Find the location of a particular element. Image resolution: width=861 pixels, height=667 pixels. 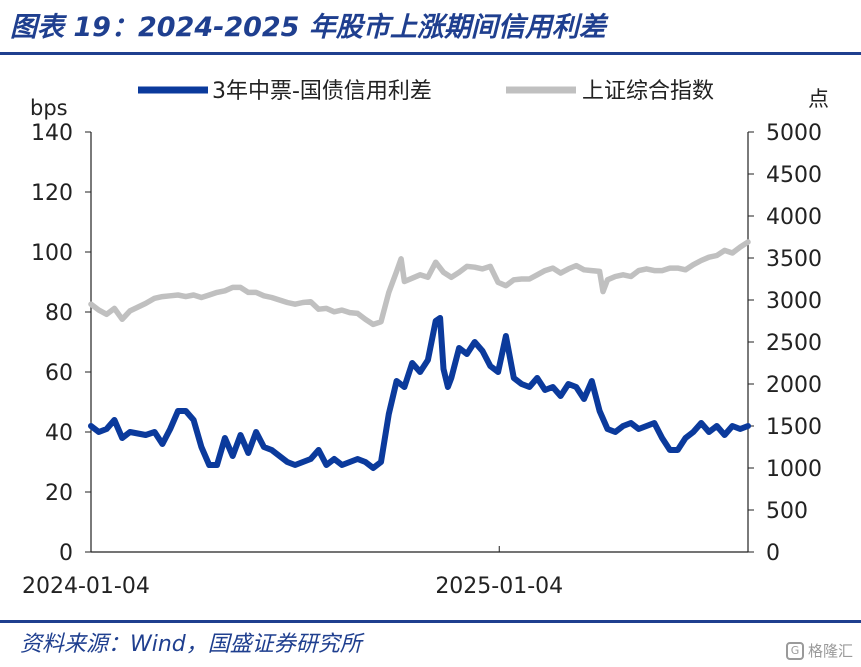

left-tick-label: 80 is located at coordinates (59, 313).